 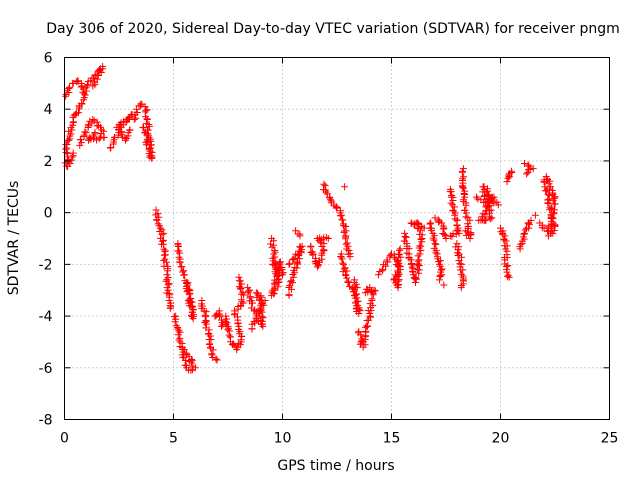 I want to click on y-tick-label: 4, so click(x=48, y=110).